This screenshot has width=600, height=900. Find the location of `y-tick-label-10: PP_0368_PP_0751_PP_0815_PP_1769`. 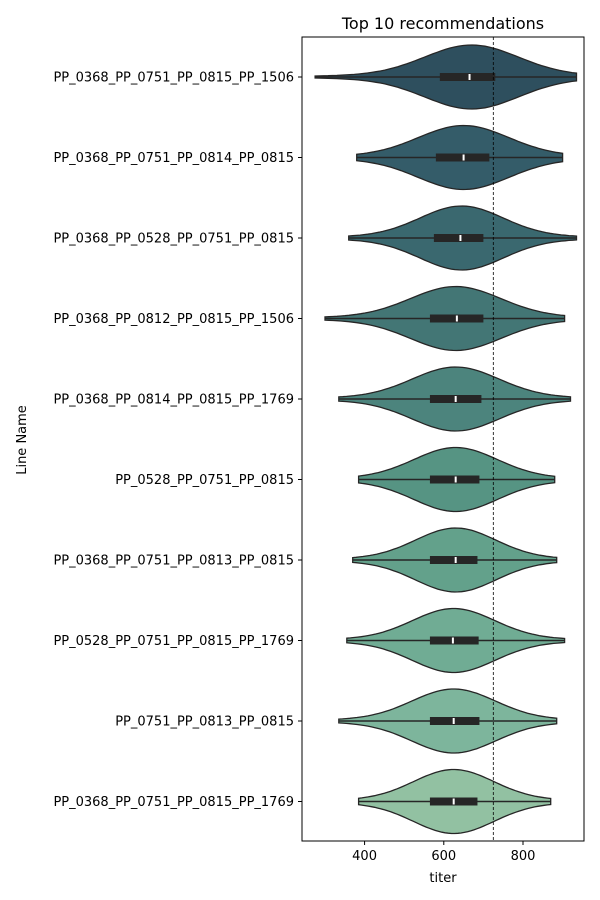

y-tick-label-10: PP_0368_PP_0751_PP_0815_PP_1769 is located at coordinates (173, 802).